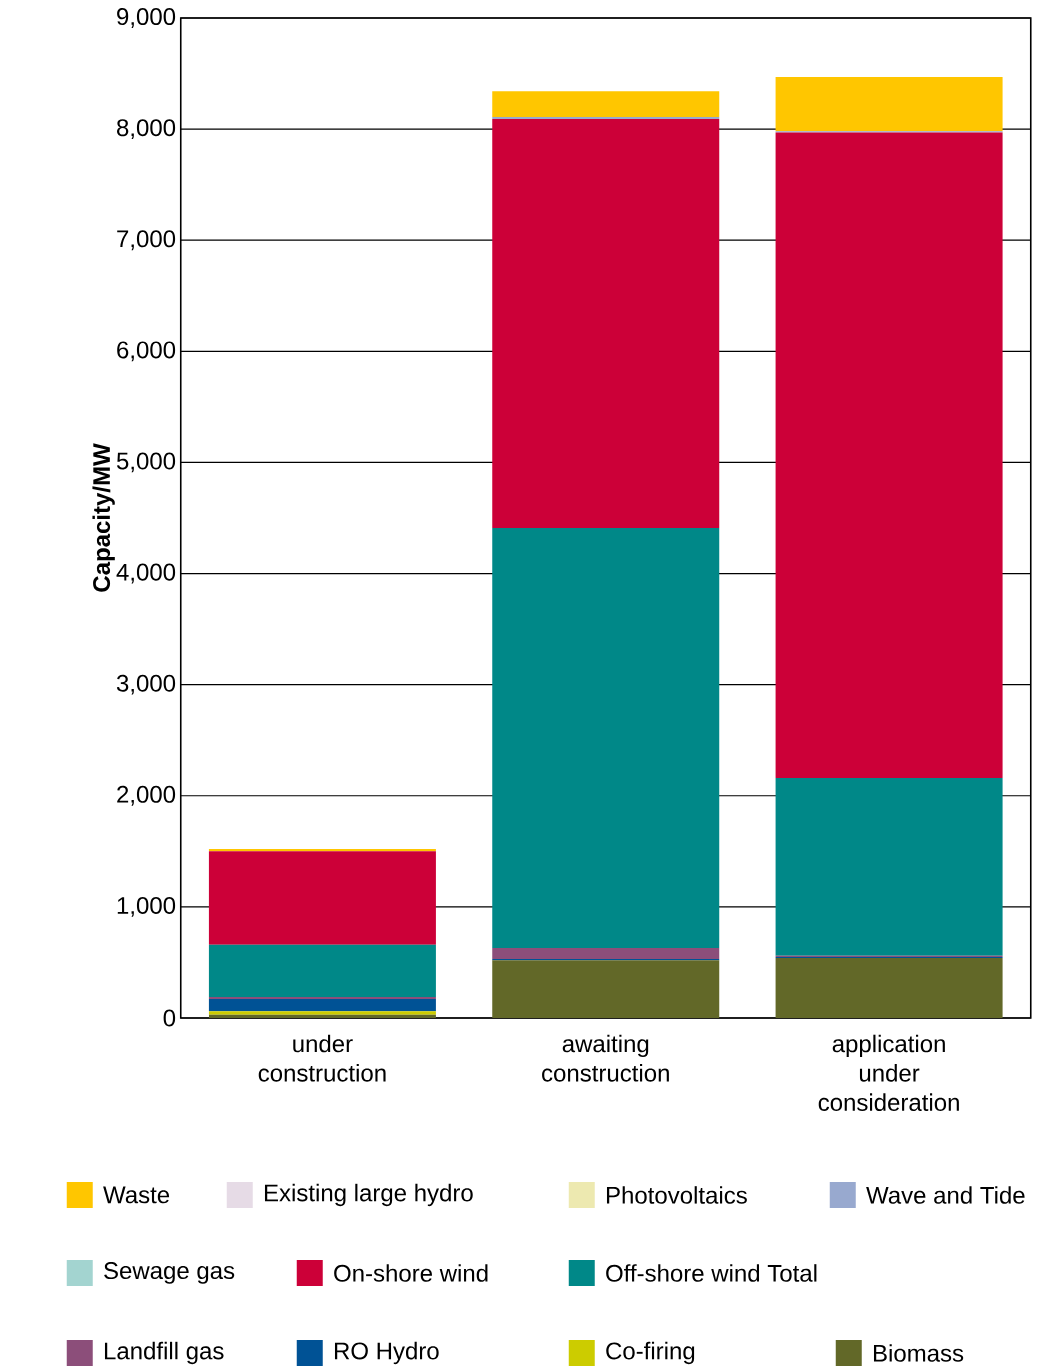 The image size is (1059, 1368). Describe the element at coordinates (387, 1353) in the screenshot. I see `legend-label: RO Hydro` at that location.